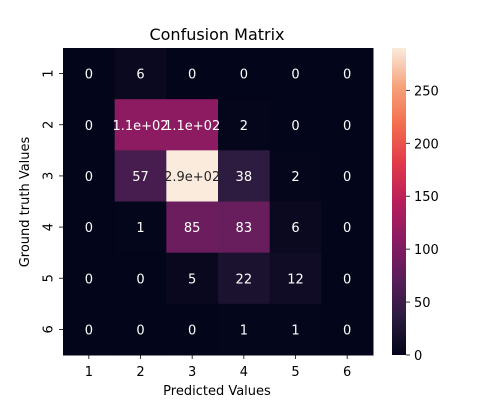  What do you see at coordinates (52, 201) in the screenshot?
I see `y-axis-ticks: 1 2 3 4 5 6` at bounding box center [52, 201].